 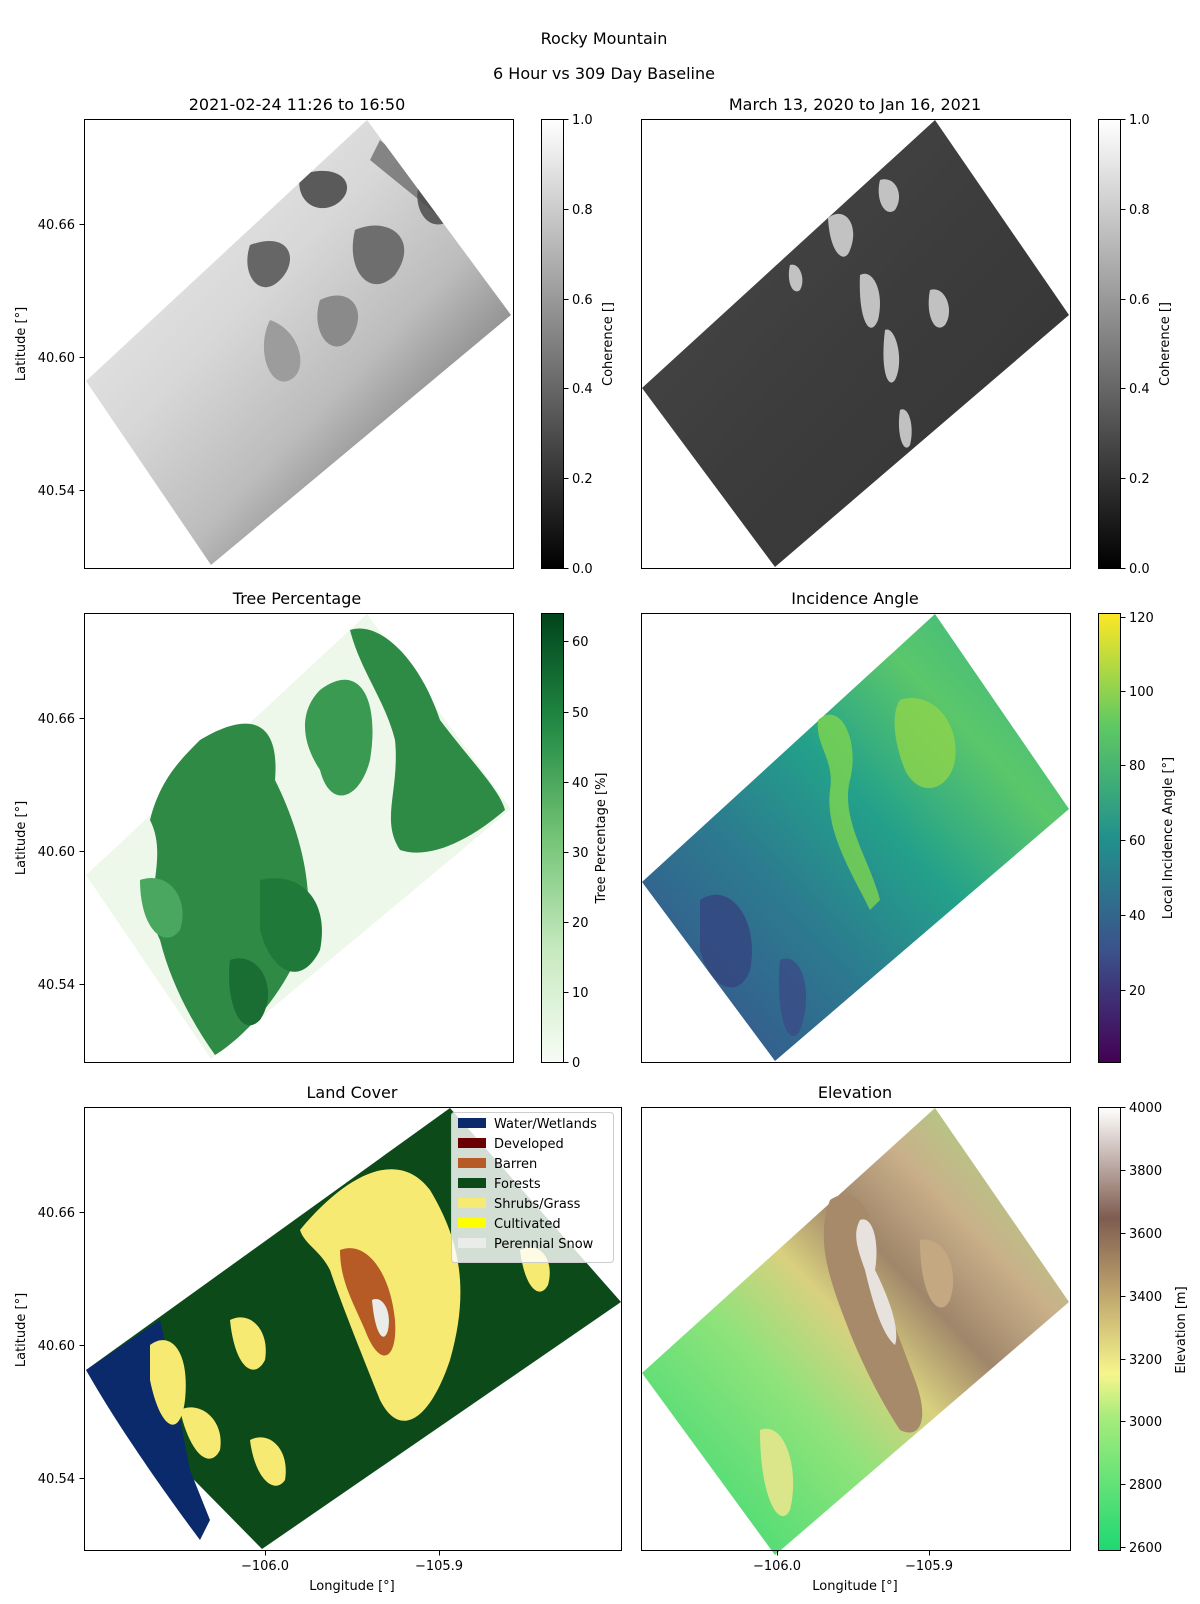 I want to click on colorbar-ticks: 2600 2800 3000 3200 3400 3600 3800 4000, so click(x=1141, y=1328).